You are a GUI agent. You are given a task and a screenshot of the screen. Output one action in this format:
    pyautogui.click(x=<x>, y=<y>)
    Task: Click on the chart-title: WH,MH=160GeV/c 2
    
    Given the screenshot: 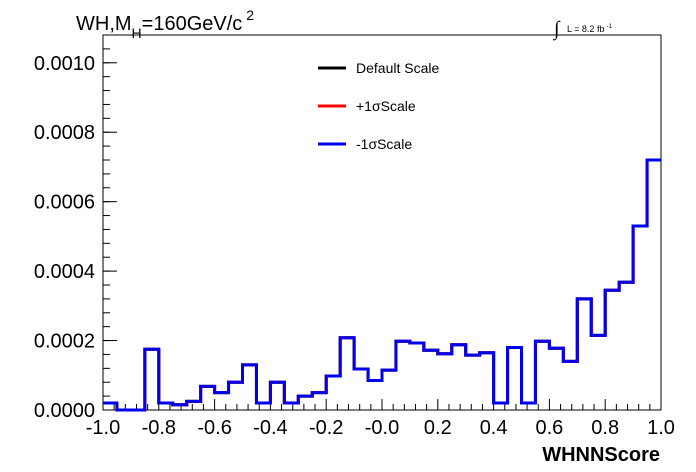 What is the action you would take?
    pyautogui.click(x=165, y=24)
    